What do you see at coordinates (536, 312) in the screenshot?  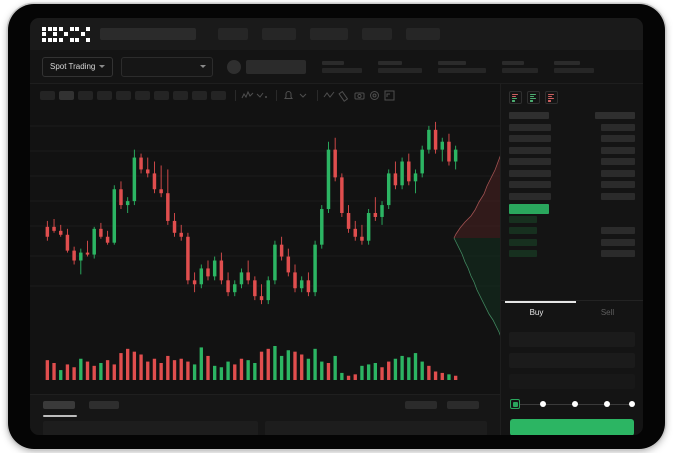 I see `tab-buy: Buy` at bounding box center [536, 312].